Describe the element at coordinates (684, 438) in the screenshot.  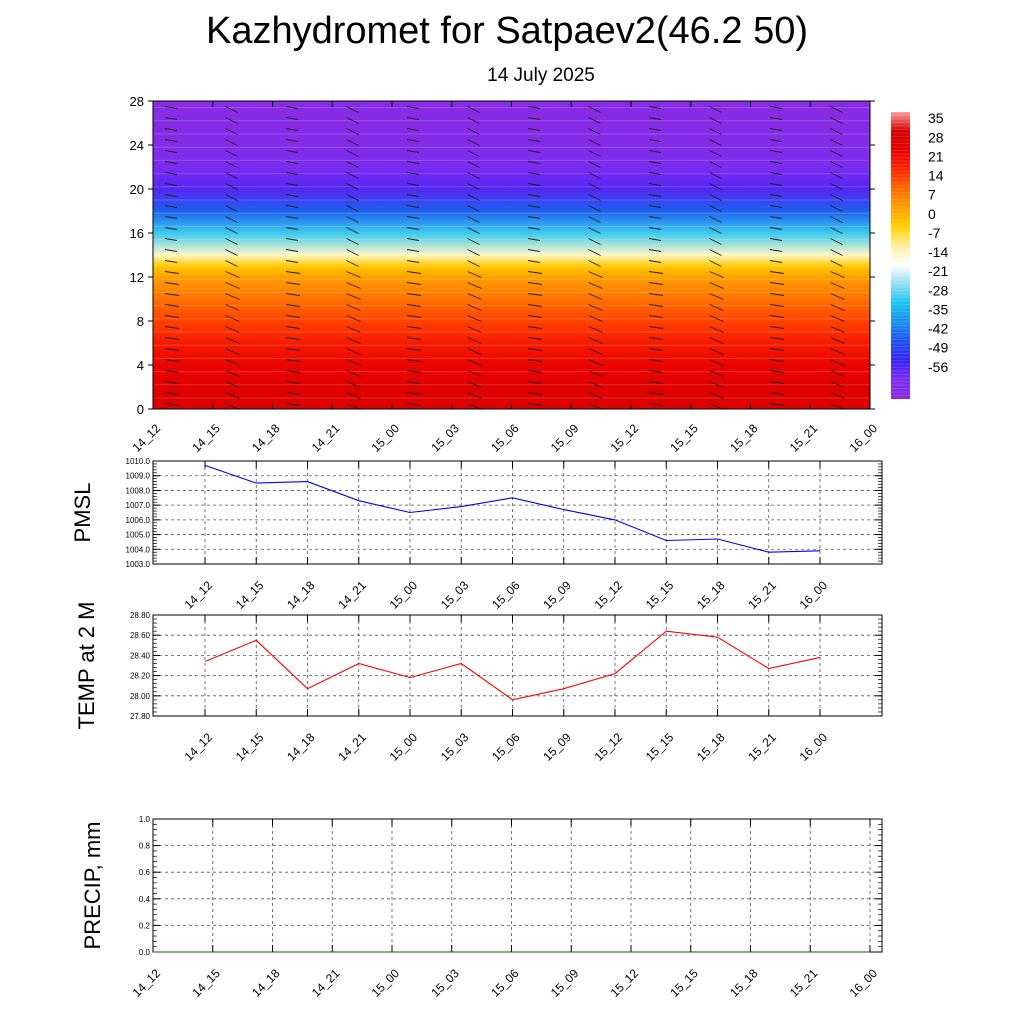
I see `heatmap-x-tick-label: 15_15` at that location.